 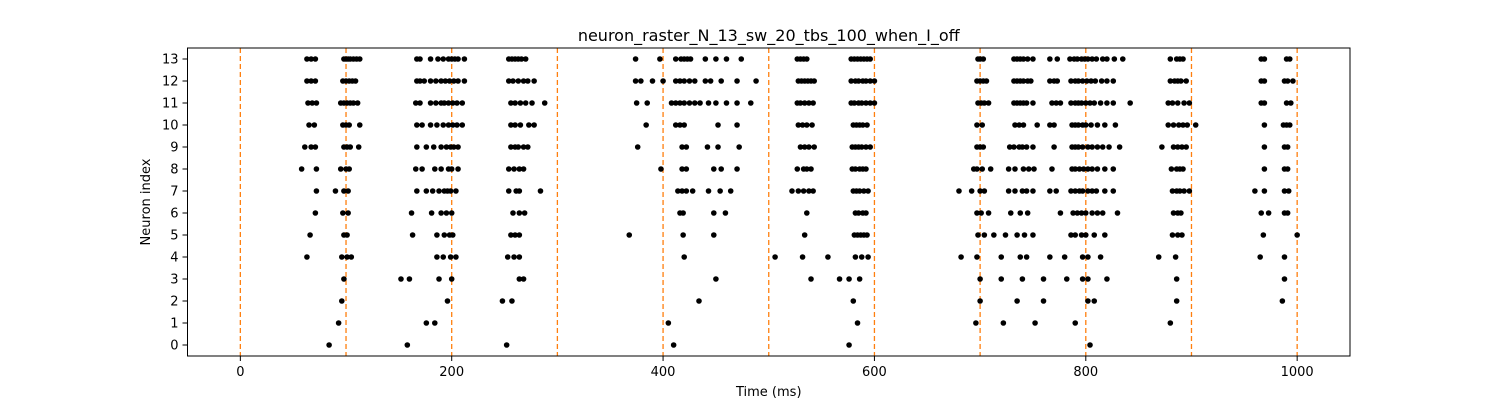 I want to click on x-tick-label: 200, so click(x=451, y=372).